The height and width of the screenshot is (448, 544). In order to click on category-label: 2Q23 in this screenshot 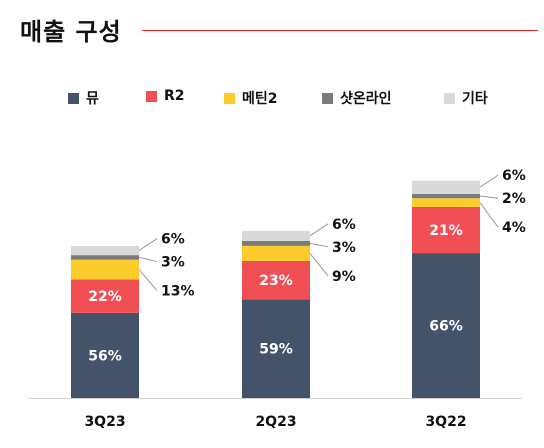, I will do `click(275, 422)`.